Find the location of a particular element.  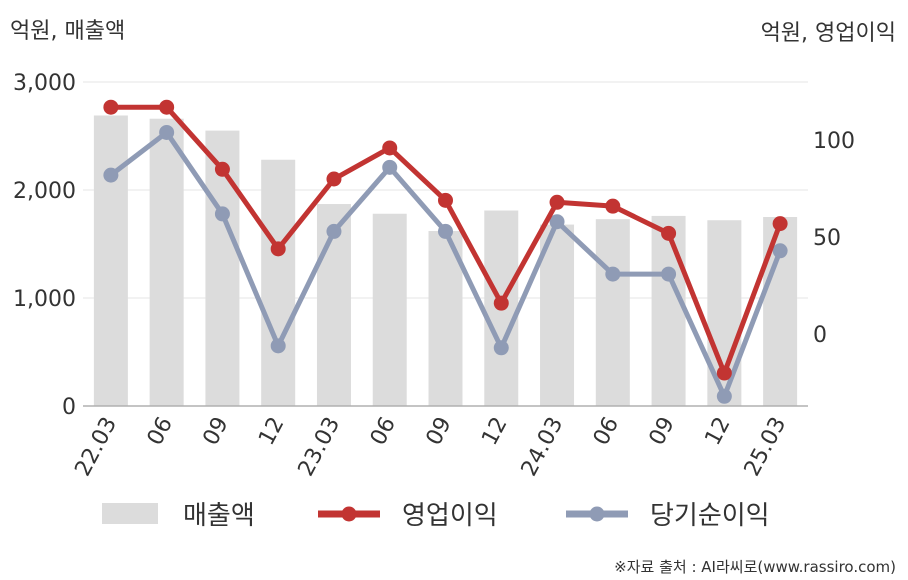

right-axis-ticks: 0 50 100 is located at coordinates (834, 238).